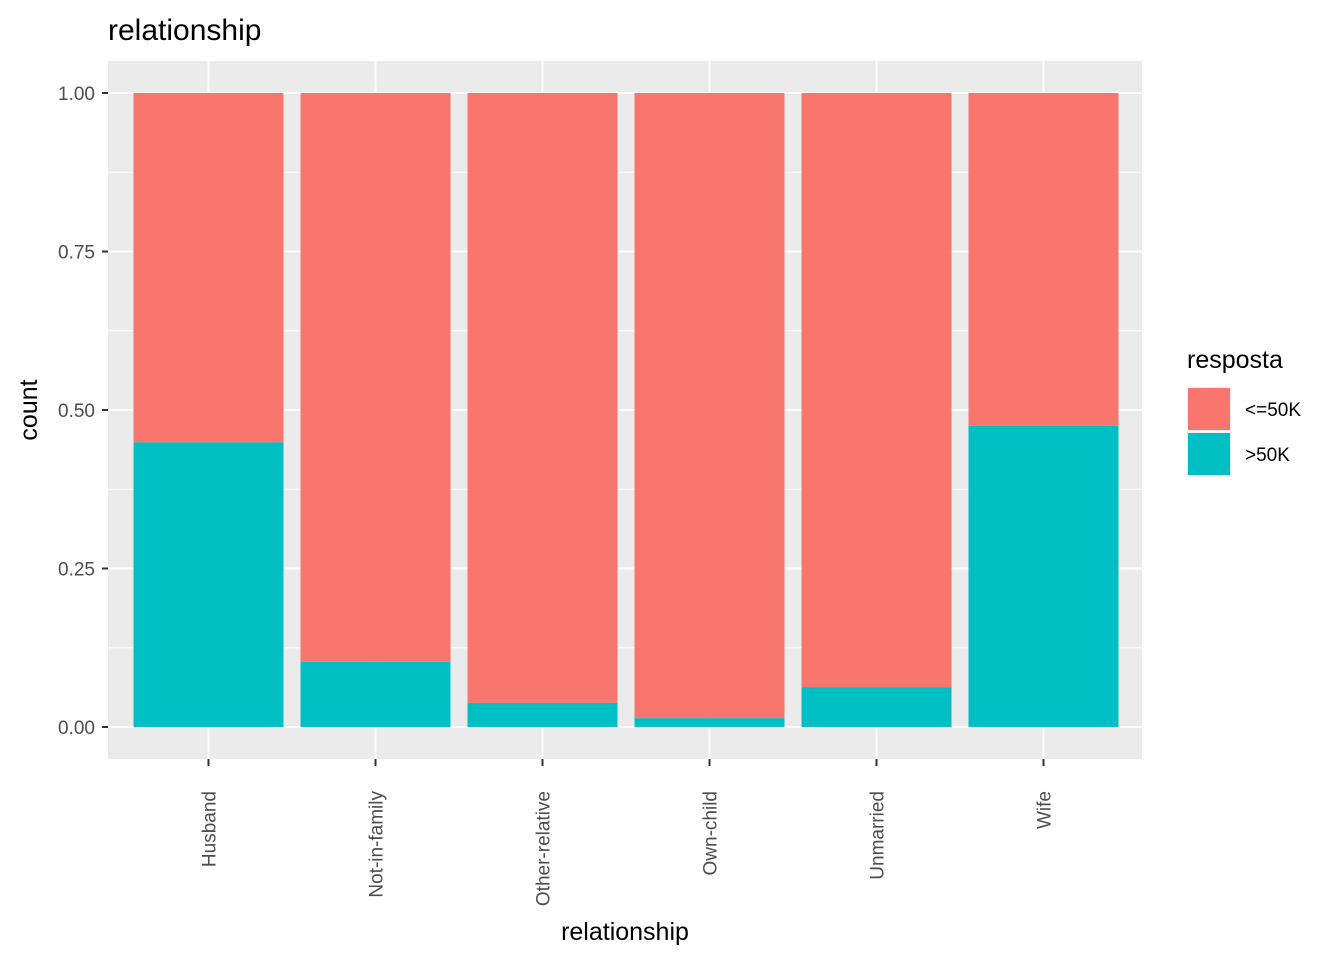  Describe the element at coordinates (625, 932) in the screenshot. I see `x-axis-title: relationship` at that location.